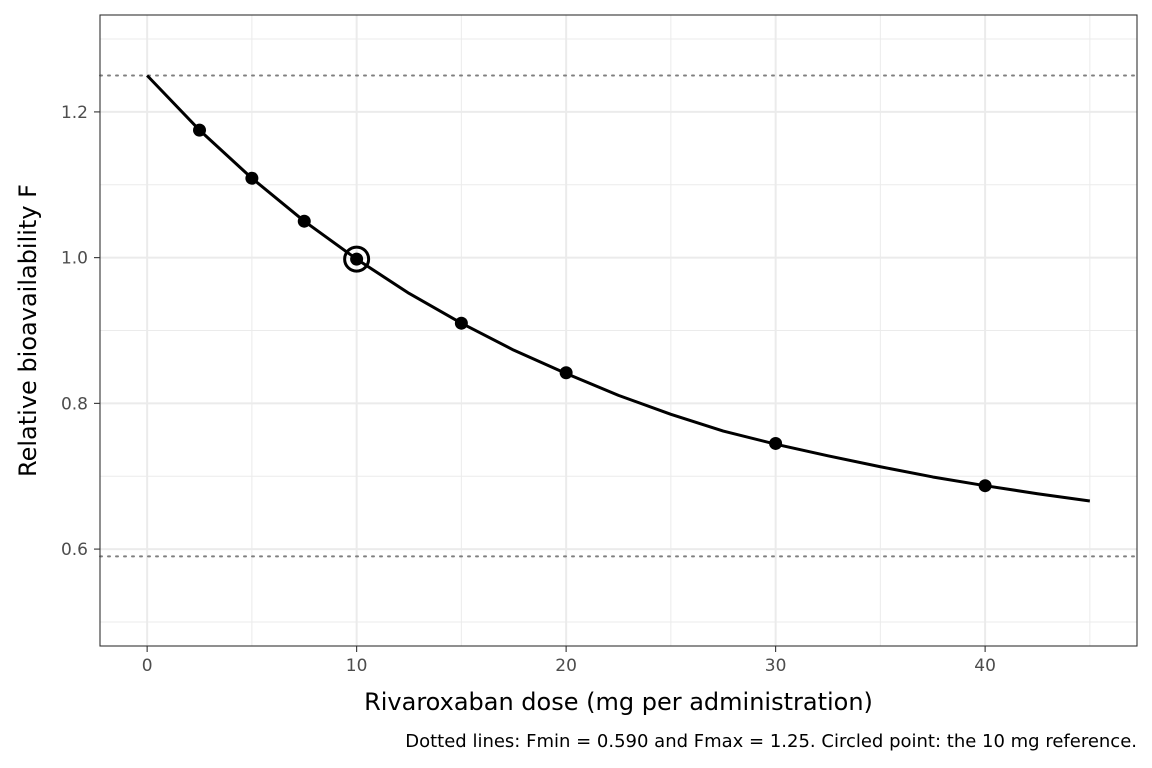 This screenshot has width=1152, height=768. Describe the element at coordinates (776, 666) in the screenshot. I see `x-tick-label: 30` at that location.